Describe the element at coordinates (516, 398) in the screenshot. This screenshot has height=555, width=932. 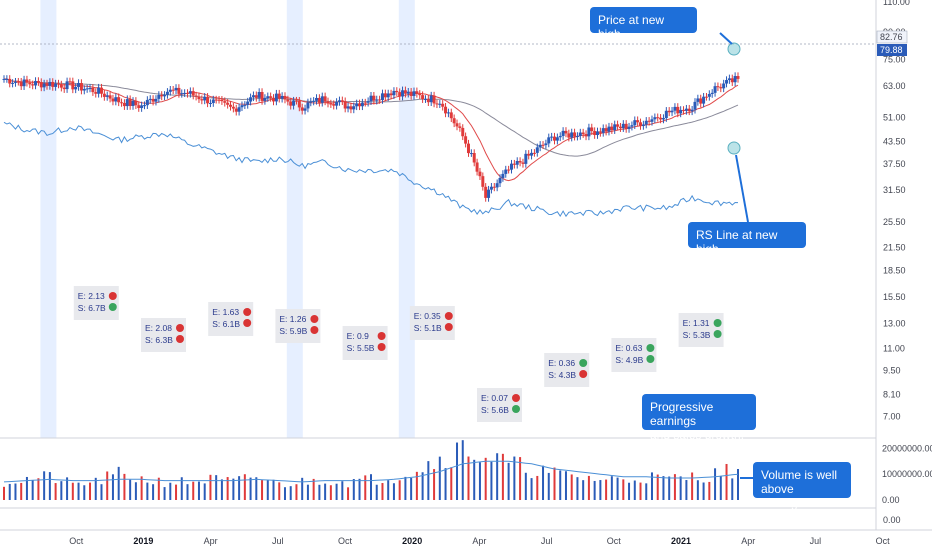
I see `eps-status-dot` at that location.